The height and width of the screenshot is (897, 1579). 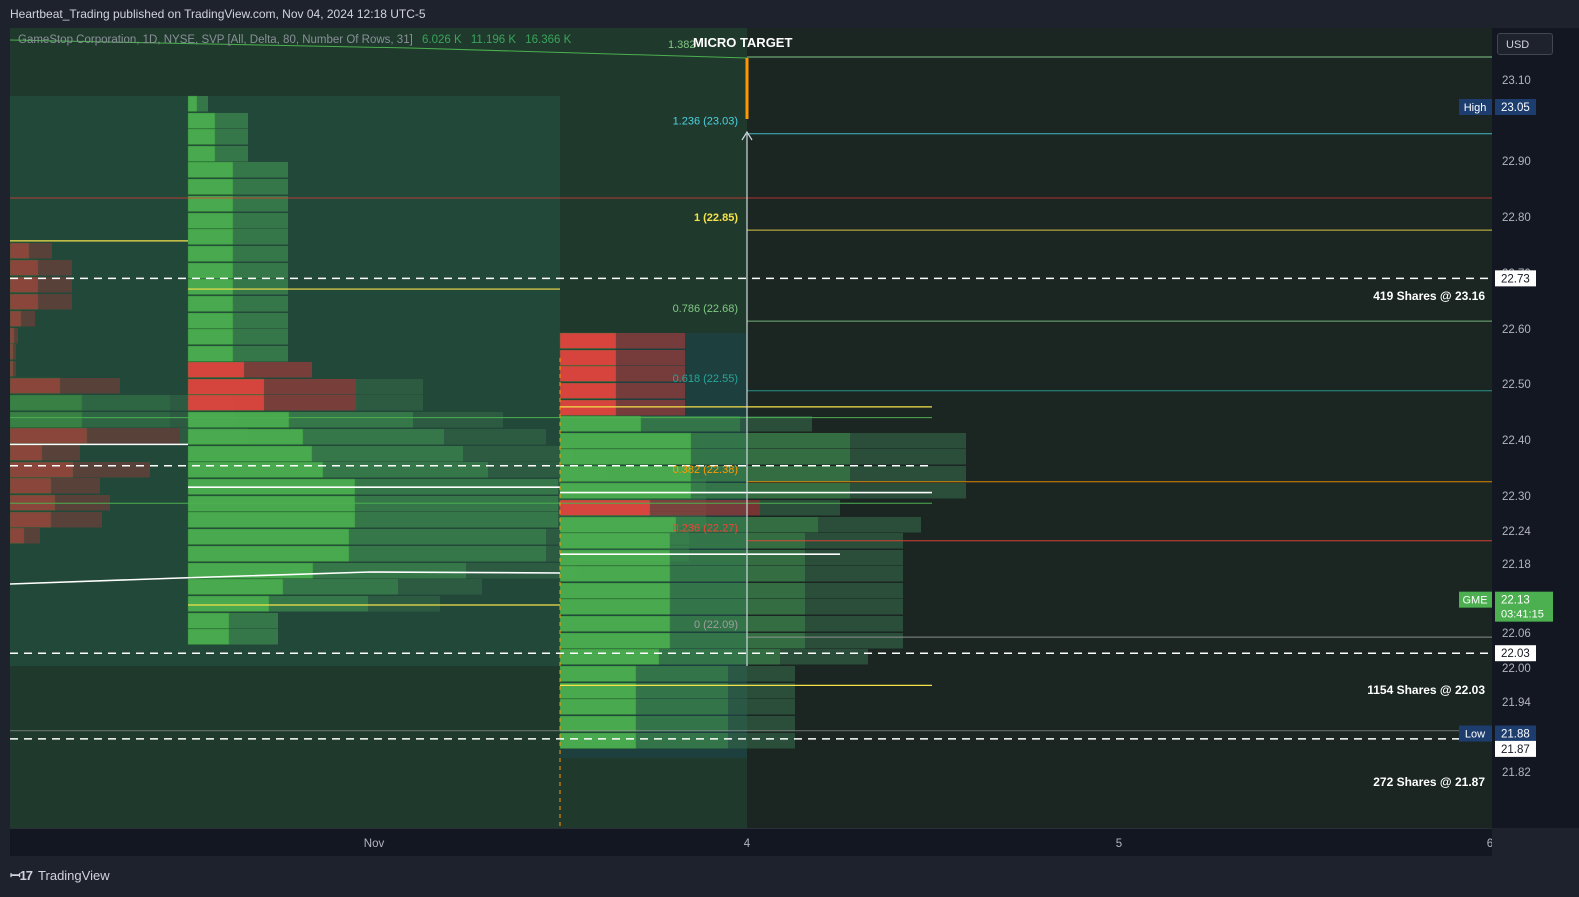 I want to click on price-tick-label: 21.94, so click(x=1516, y=703).